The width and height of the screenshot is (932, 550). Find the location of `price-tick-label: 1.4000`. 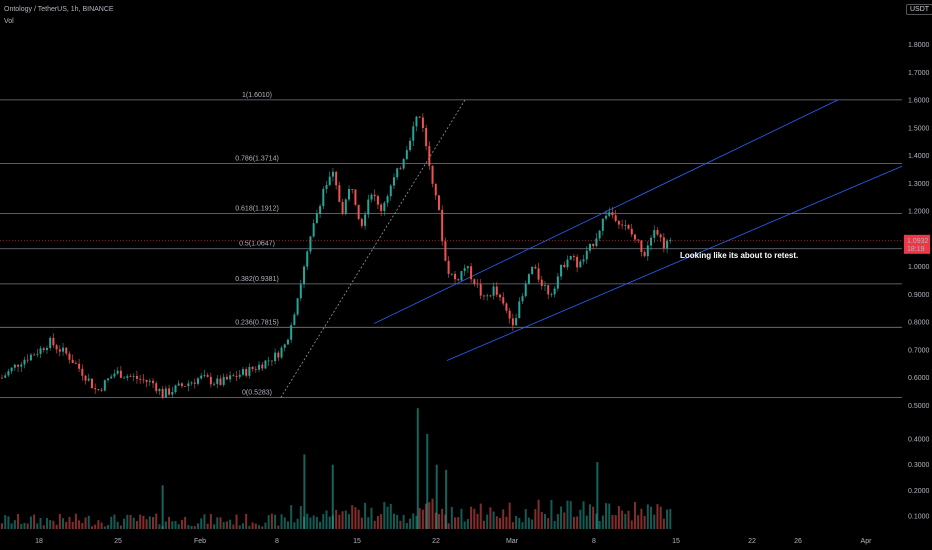

price-tick-label: 1.4000 is located at coordinates (919, 156).